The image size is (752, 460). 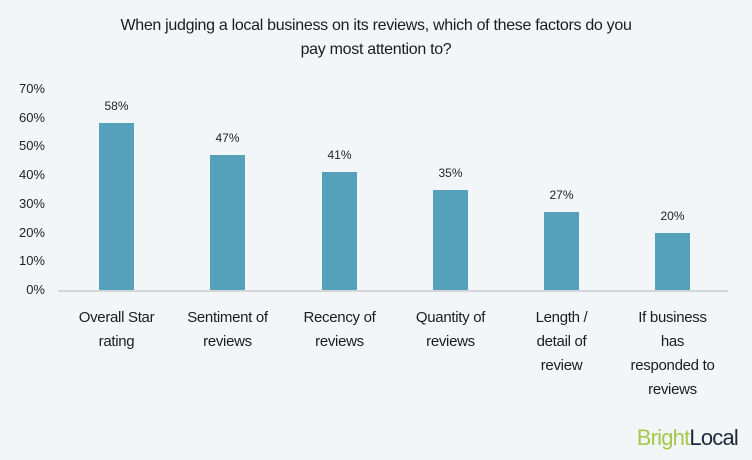 What do you see at coordinates (561, 317) in the screenshot?
I see `x-category-label-line: Length /` at bounding box center [561, 317].